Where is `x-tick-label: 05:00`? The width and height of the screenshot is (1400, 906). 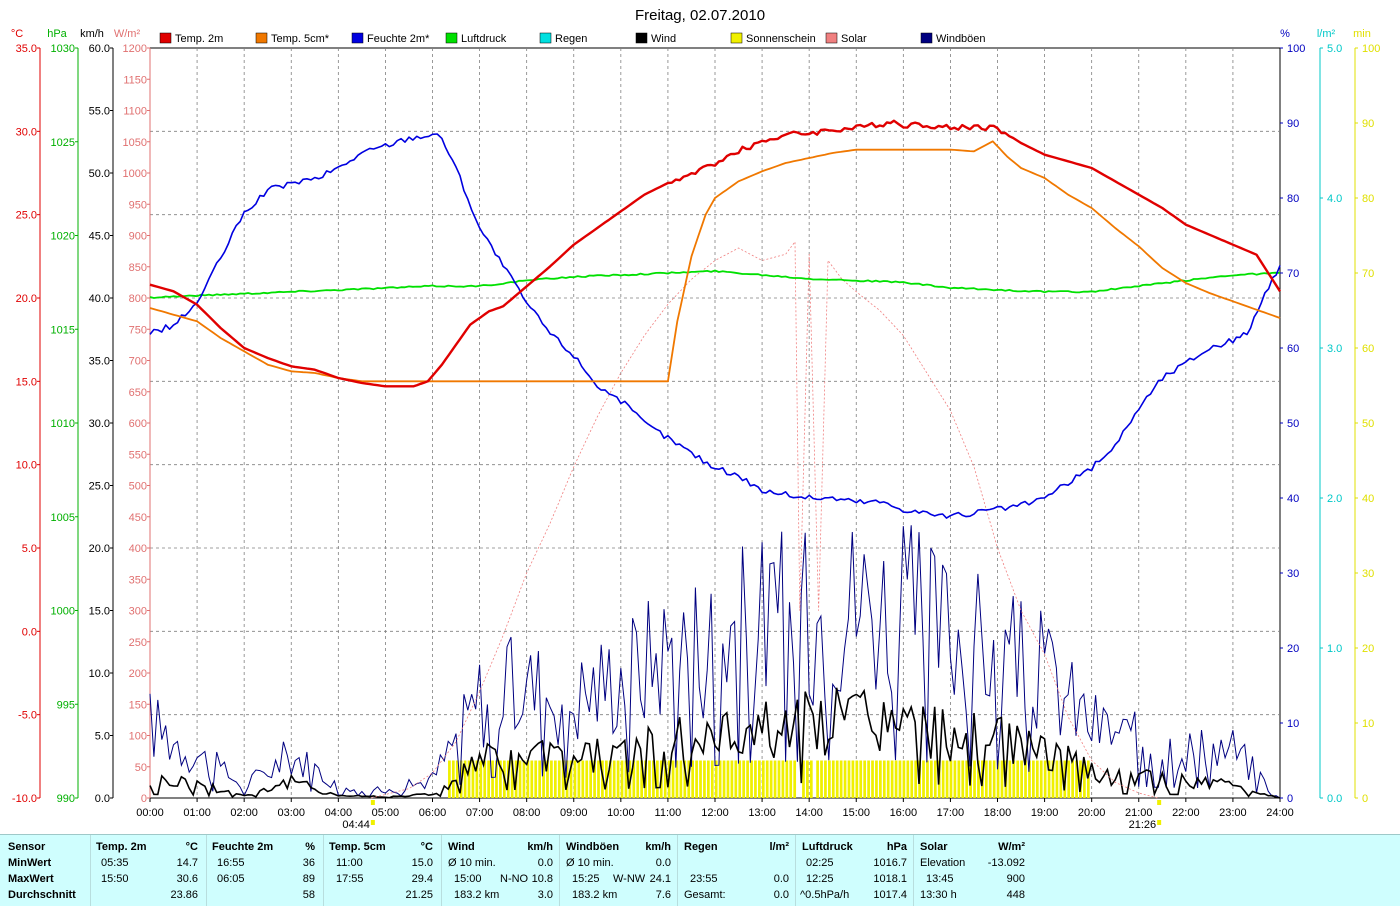 x-tick-label: 05:00 is located at coordinates (386, 813).